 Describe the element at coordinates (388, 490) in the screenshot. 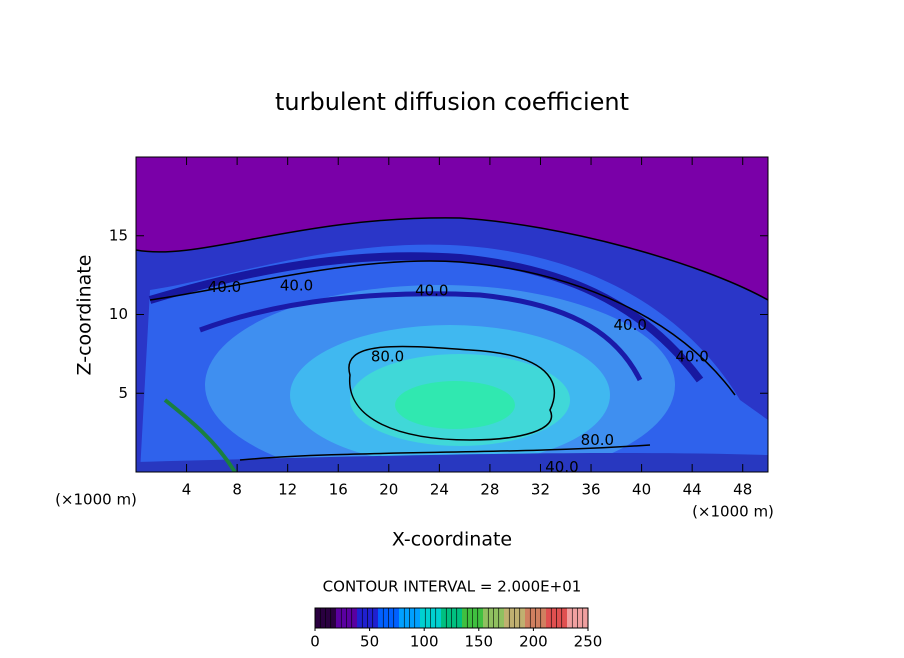

I see `x-tick-label: 20` at that location.